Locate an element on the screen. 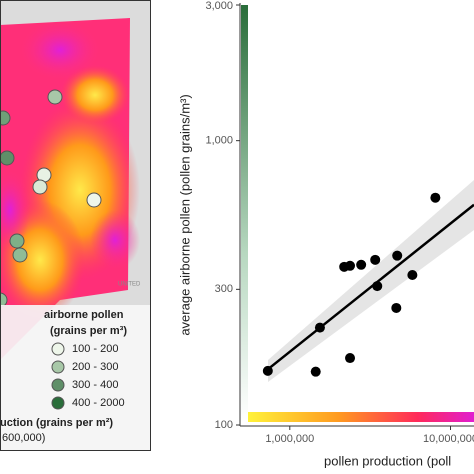  y-tick-label: 1,000 is located at coordinates (219, 141).